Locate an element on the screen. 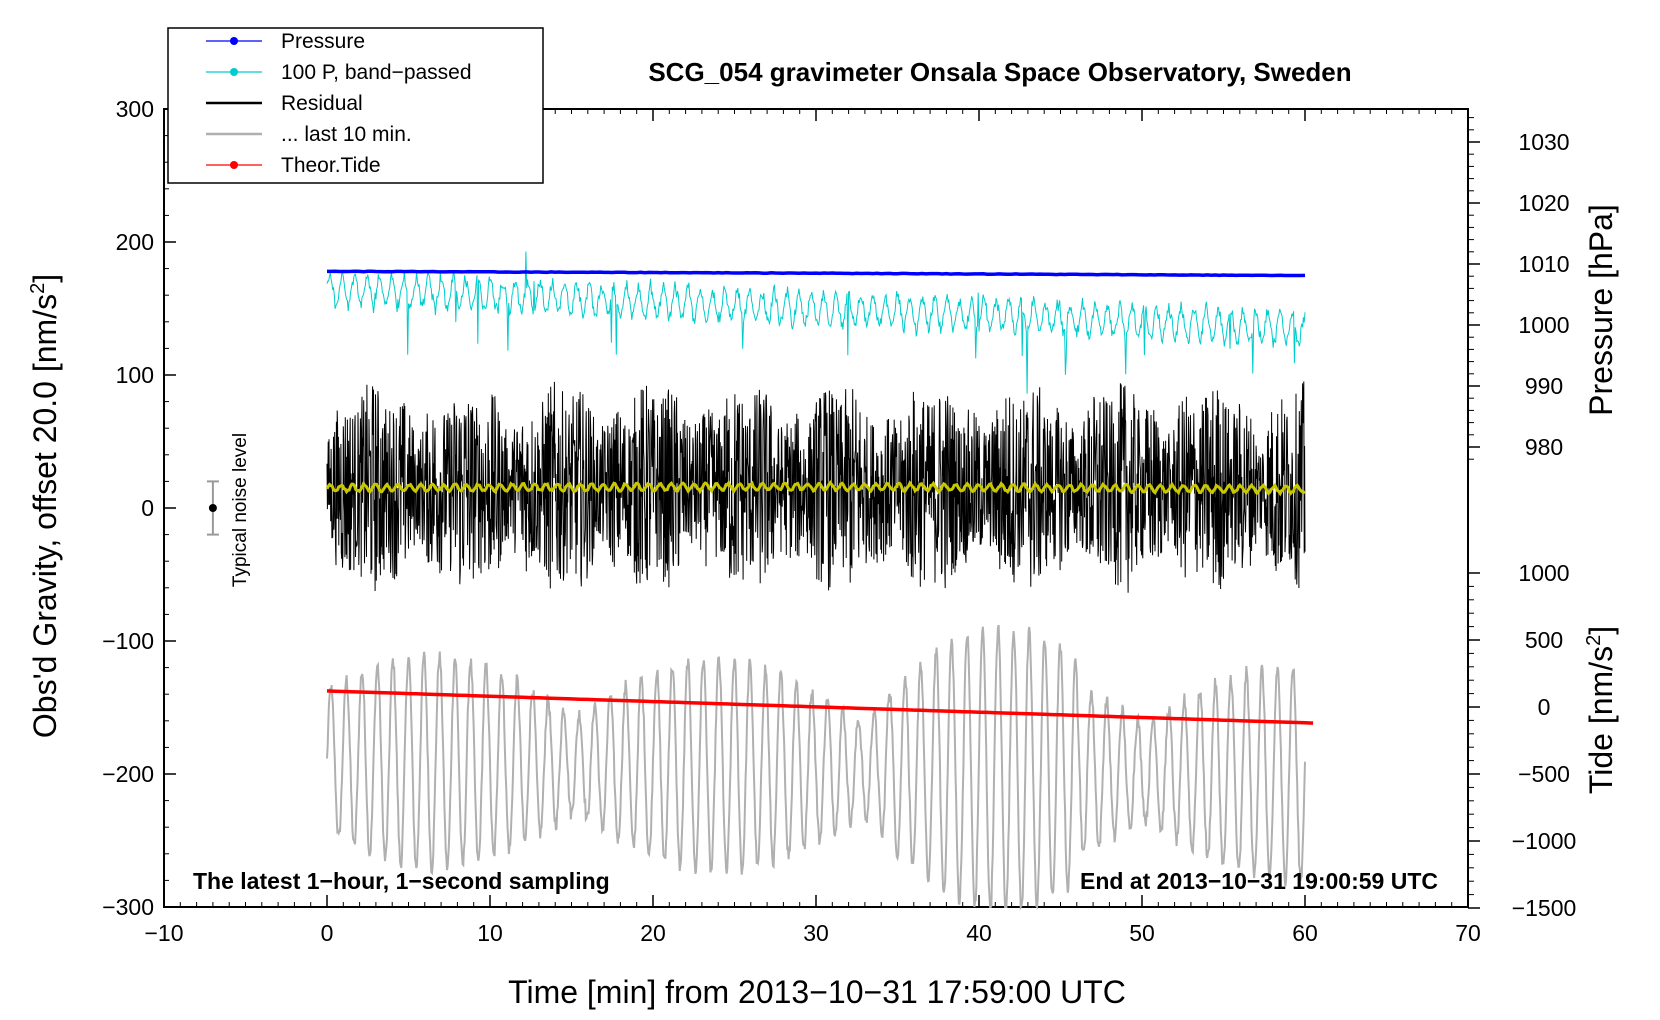 Image resolution: width=1660 pixels, height=1020 pixels. x-tick-label: 10 is located at coordinates (490, 933).